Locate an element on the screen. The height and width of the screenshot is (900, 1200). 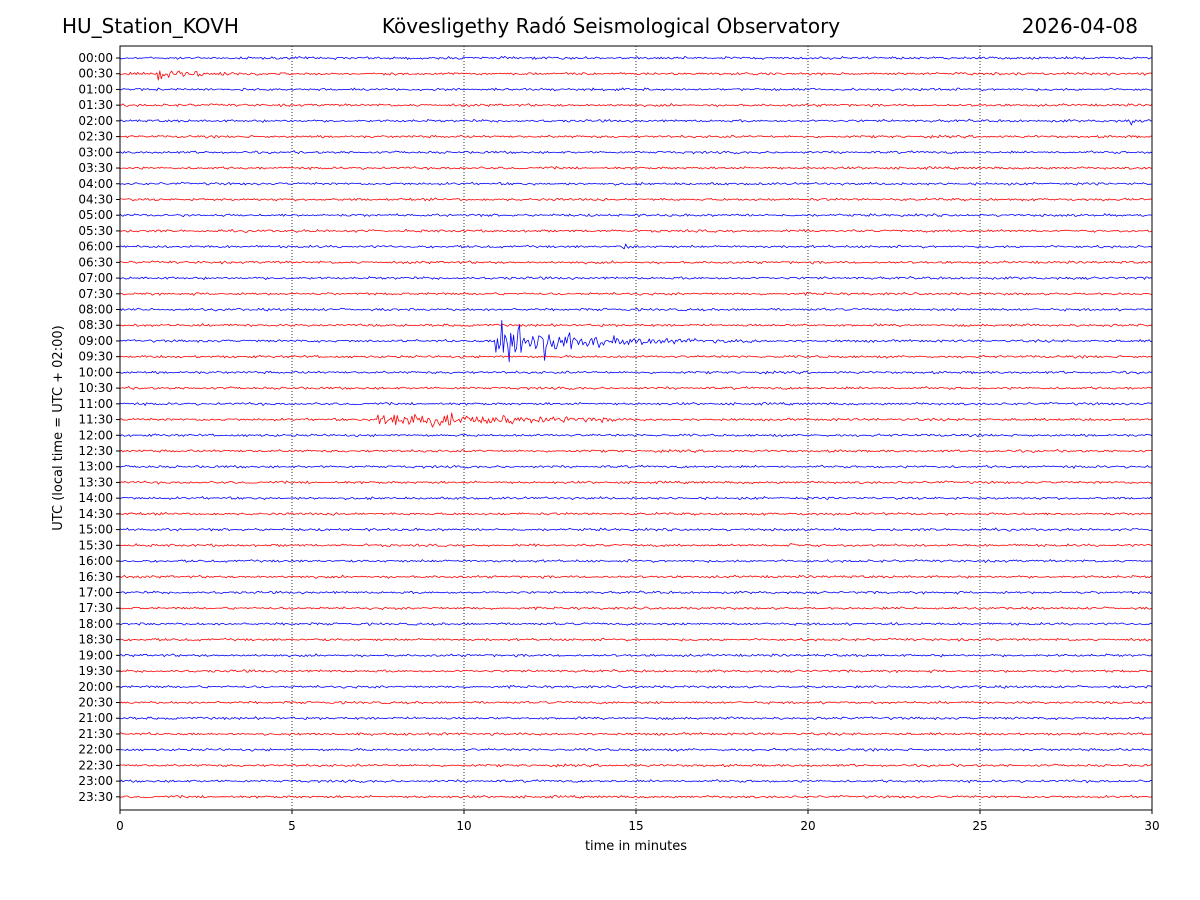
y-tick-label: 02:00 is located at coordinates (95, 121).